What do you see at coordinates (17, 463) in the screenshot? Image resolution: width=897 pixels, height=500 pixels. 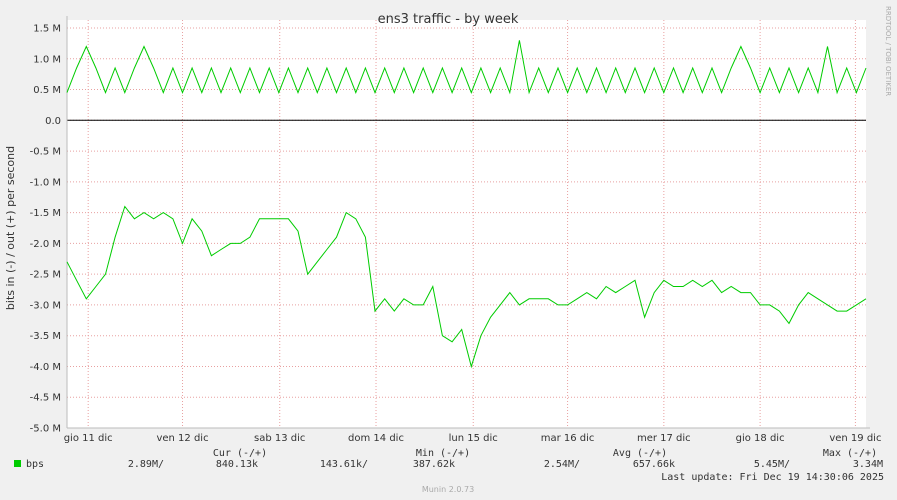 I see `legend-swatch` at bounding box center [17, 463].